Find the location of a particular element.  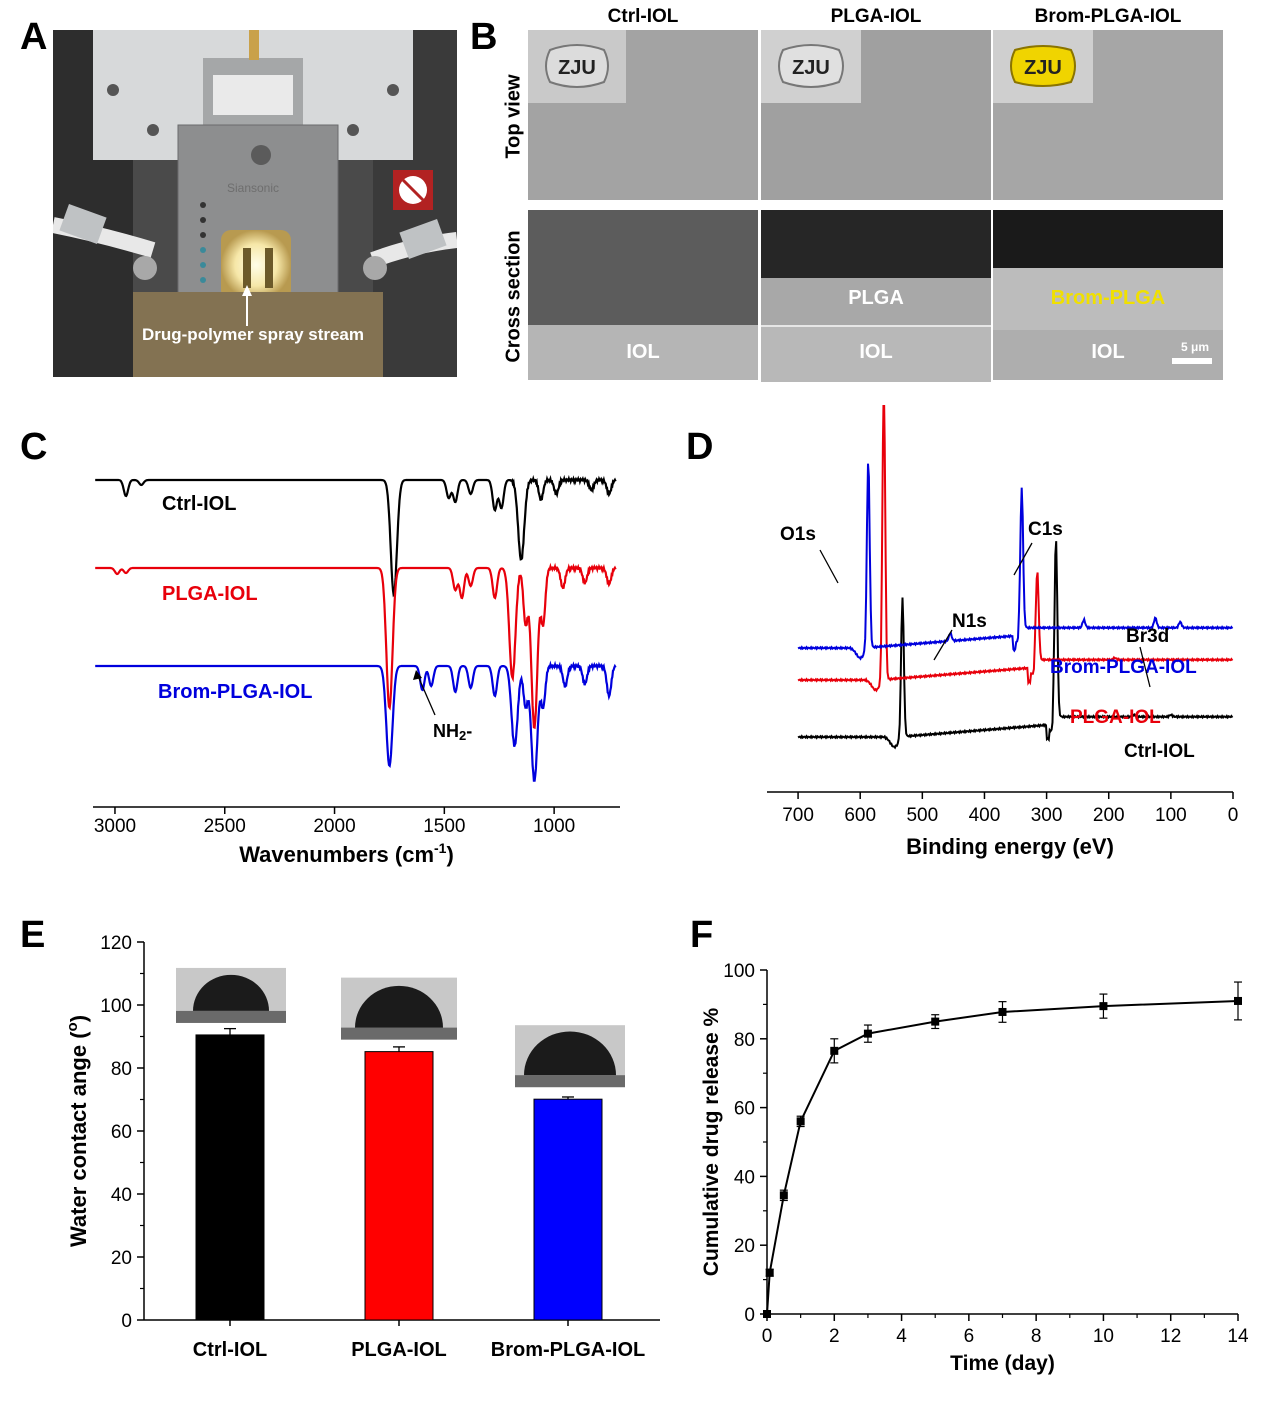

x-tick-label: 400 is located at coordinates (985, 815).